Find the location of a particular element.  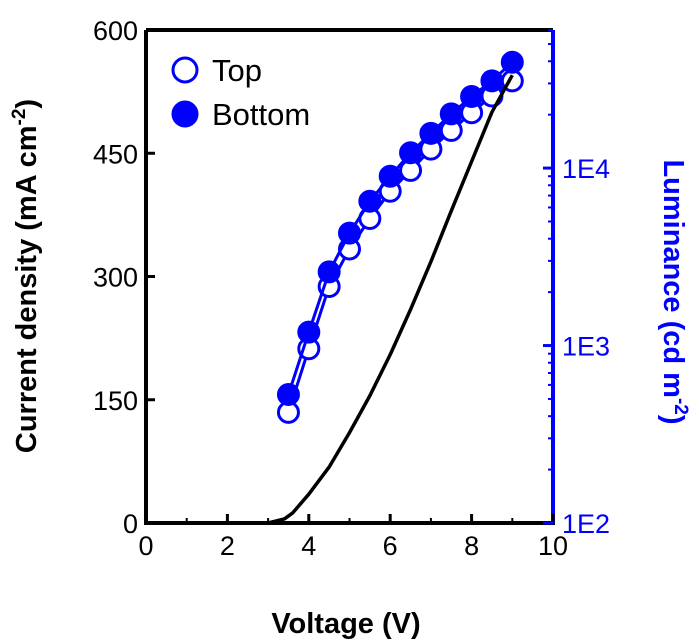

y-left-tick-label: 300 is located at coordinates (115, 278).